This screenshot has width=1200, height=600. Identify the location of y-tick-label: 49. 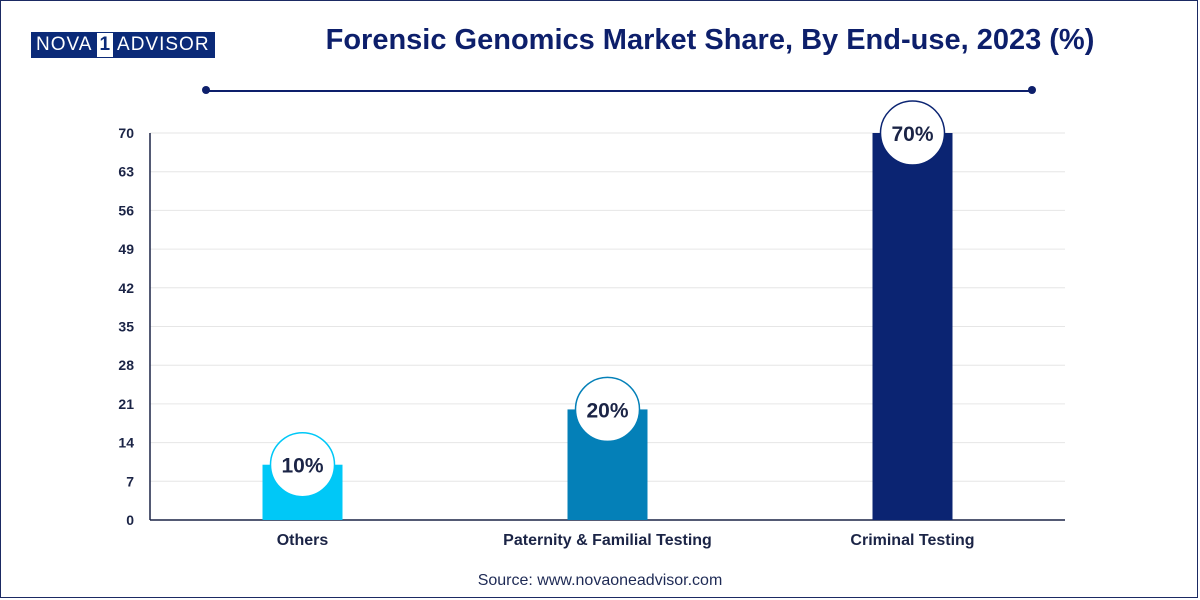
(126, 249).